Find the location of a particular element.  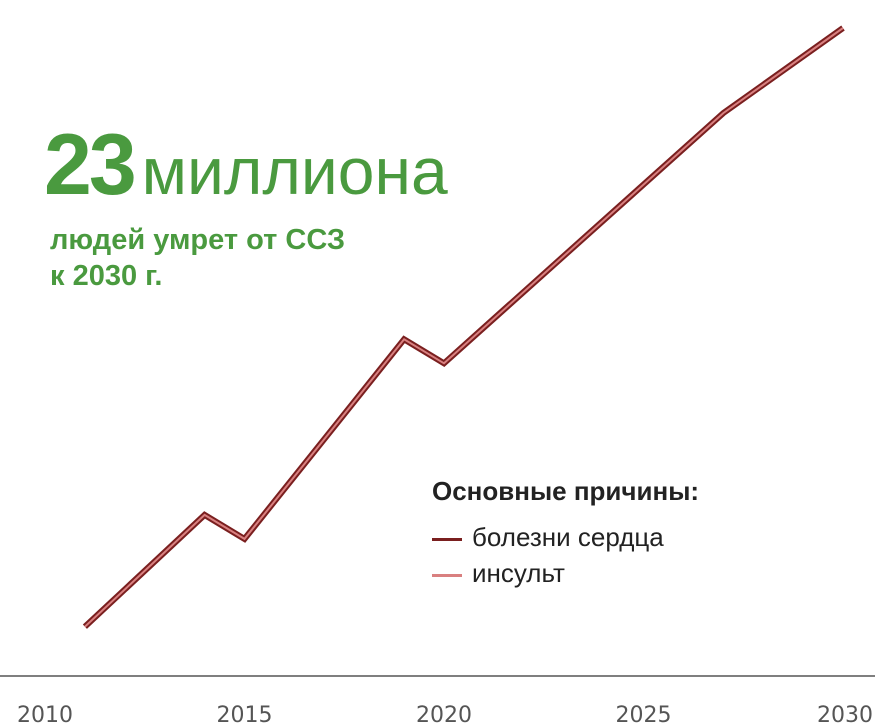

legend-swatch-heart is located at coordinates (447, 539).